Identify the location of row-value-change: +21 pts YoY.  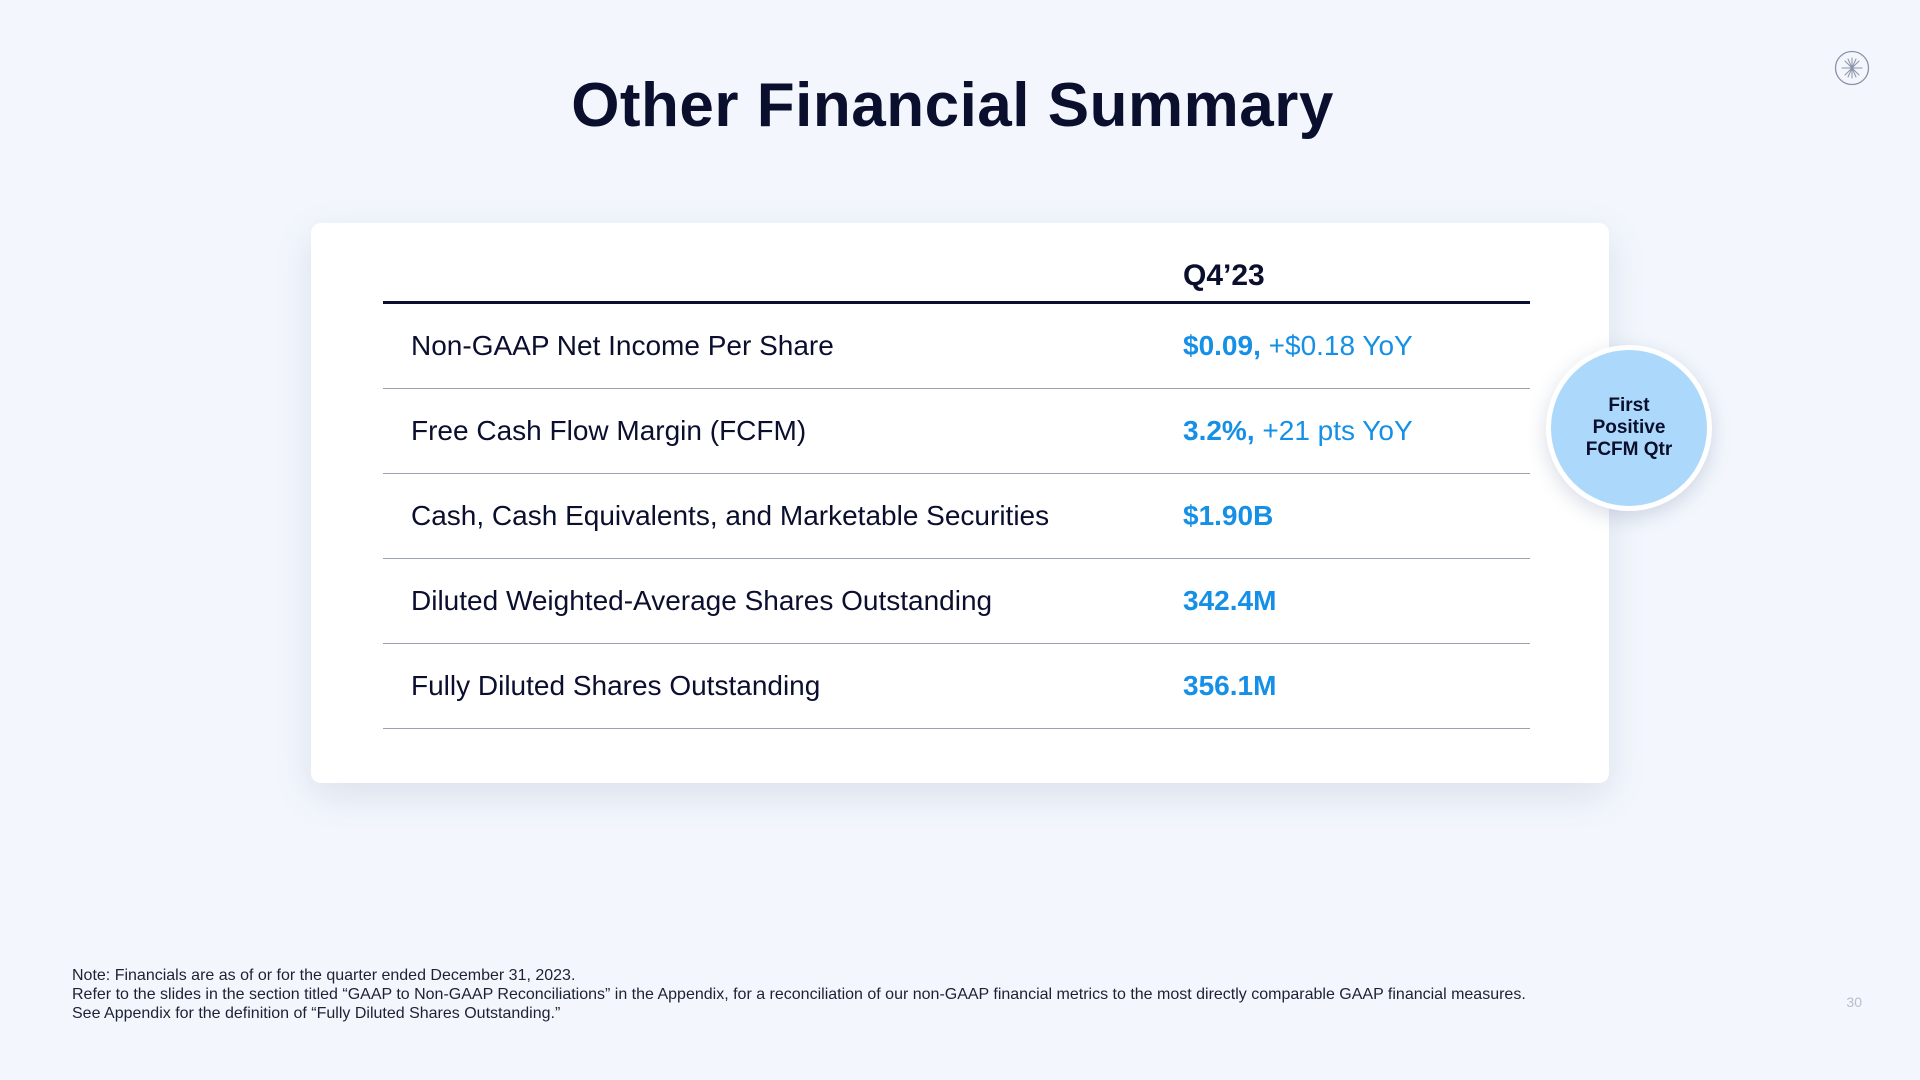
(1333, 430).